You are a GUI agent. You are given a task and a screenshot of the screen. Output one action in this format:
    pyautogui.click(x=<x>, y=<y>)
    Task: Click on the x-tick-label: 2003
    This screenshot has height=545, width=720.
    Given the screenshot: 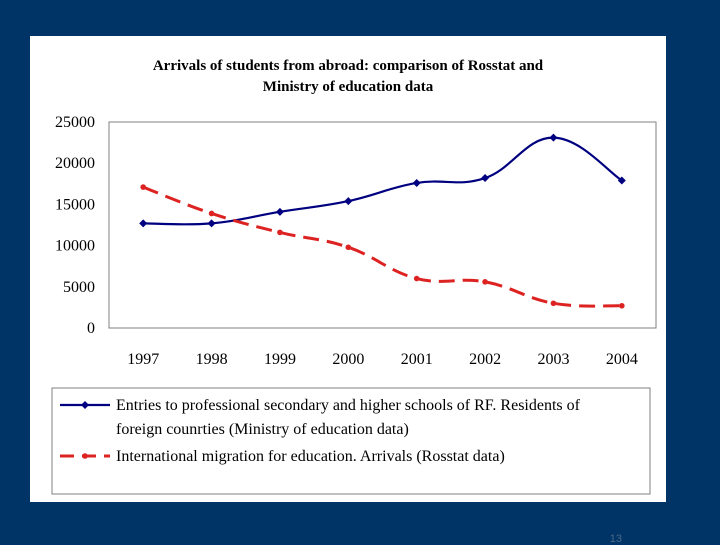 What is the action you would take?
    pyautogui.click(x=553, y=359)
    